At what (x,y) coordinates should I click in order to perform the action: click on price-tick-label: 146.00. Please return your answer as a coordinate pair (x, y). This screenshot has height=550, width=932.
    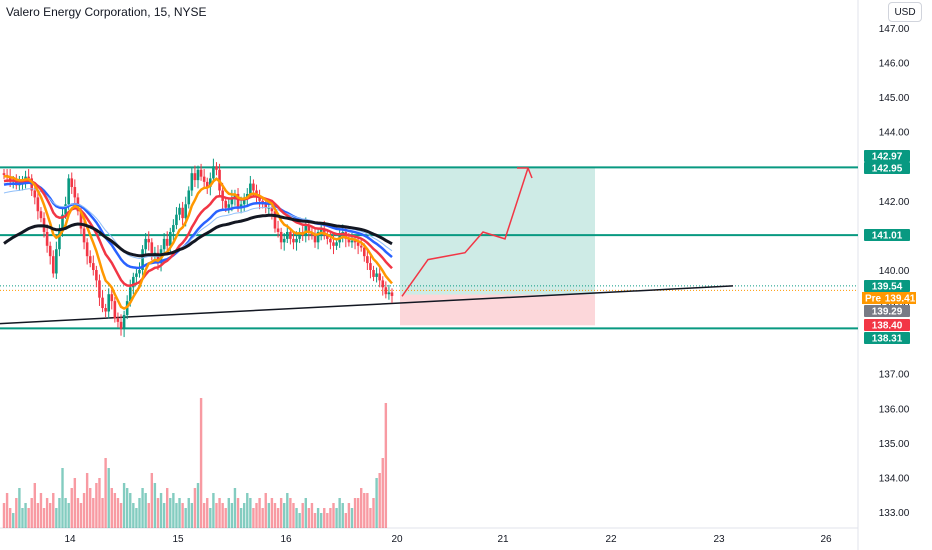
    Looking at the image, I should click on (894, 64).